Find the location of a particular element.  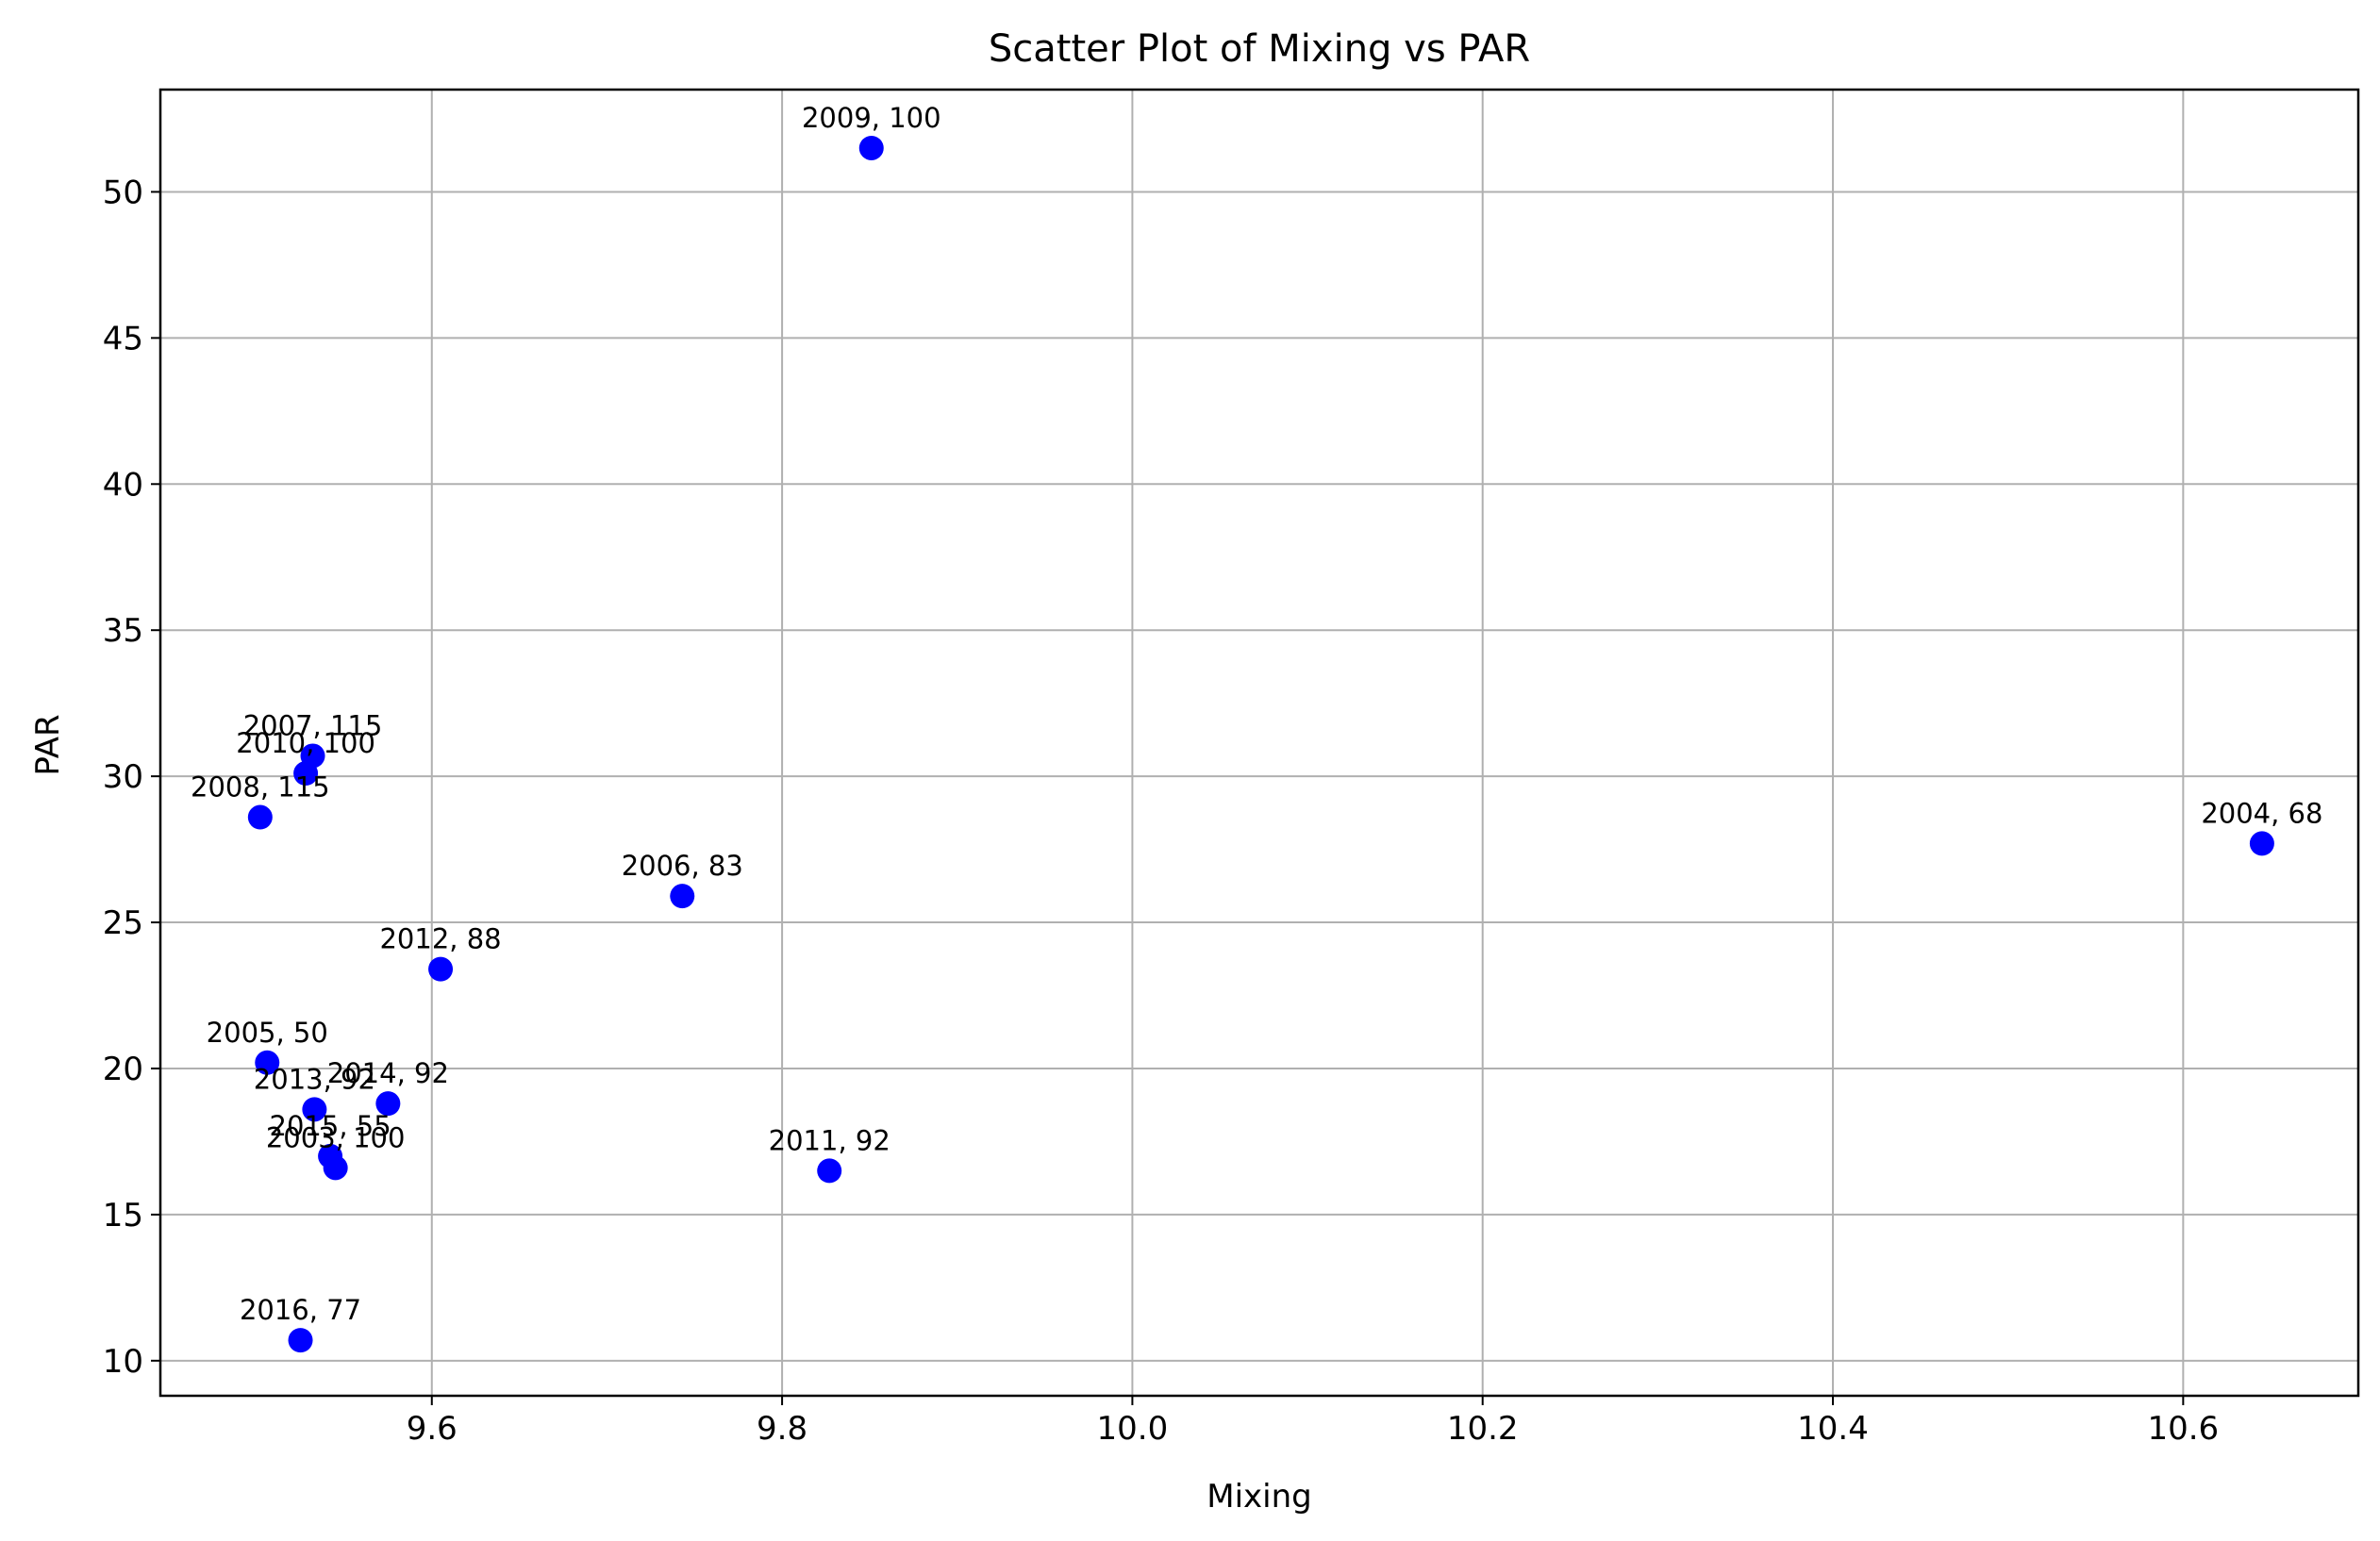

point-label: 2013, 92 is located at coordinates (315, 1079).